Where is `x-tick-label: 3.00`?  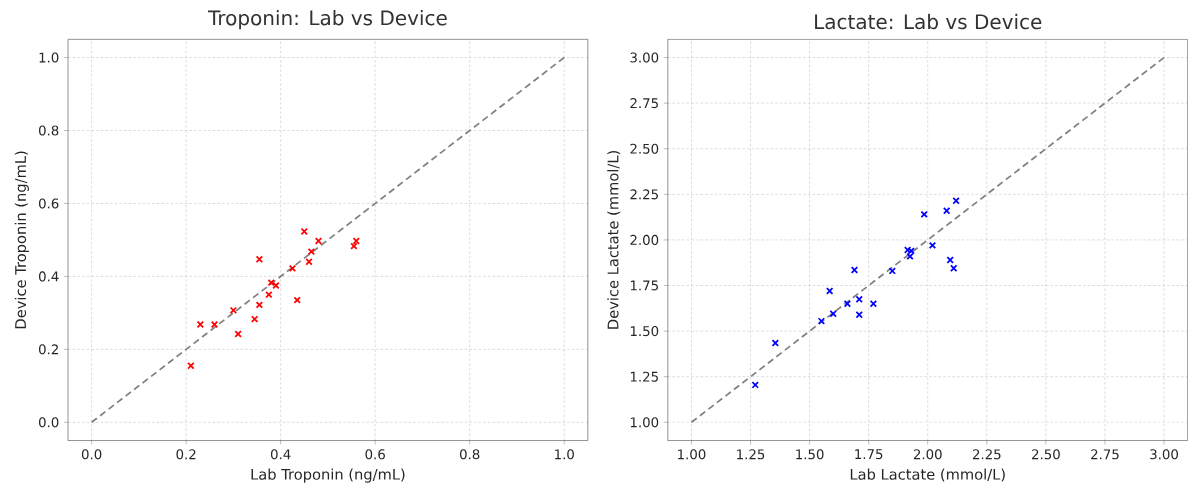 x-tick-label: 3.00 is located at coordinates (1164, 454).